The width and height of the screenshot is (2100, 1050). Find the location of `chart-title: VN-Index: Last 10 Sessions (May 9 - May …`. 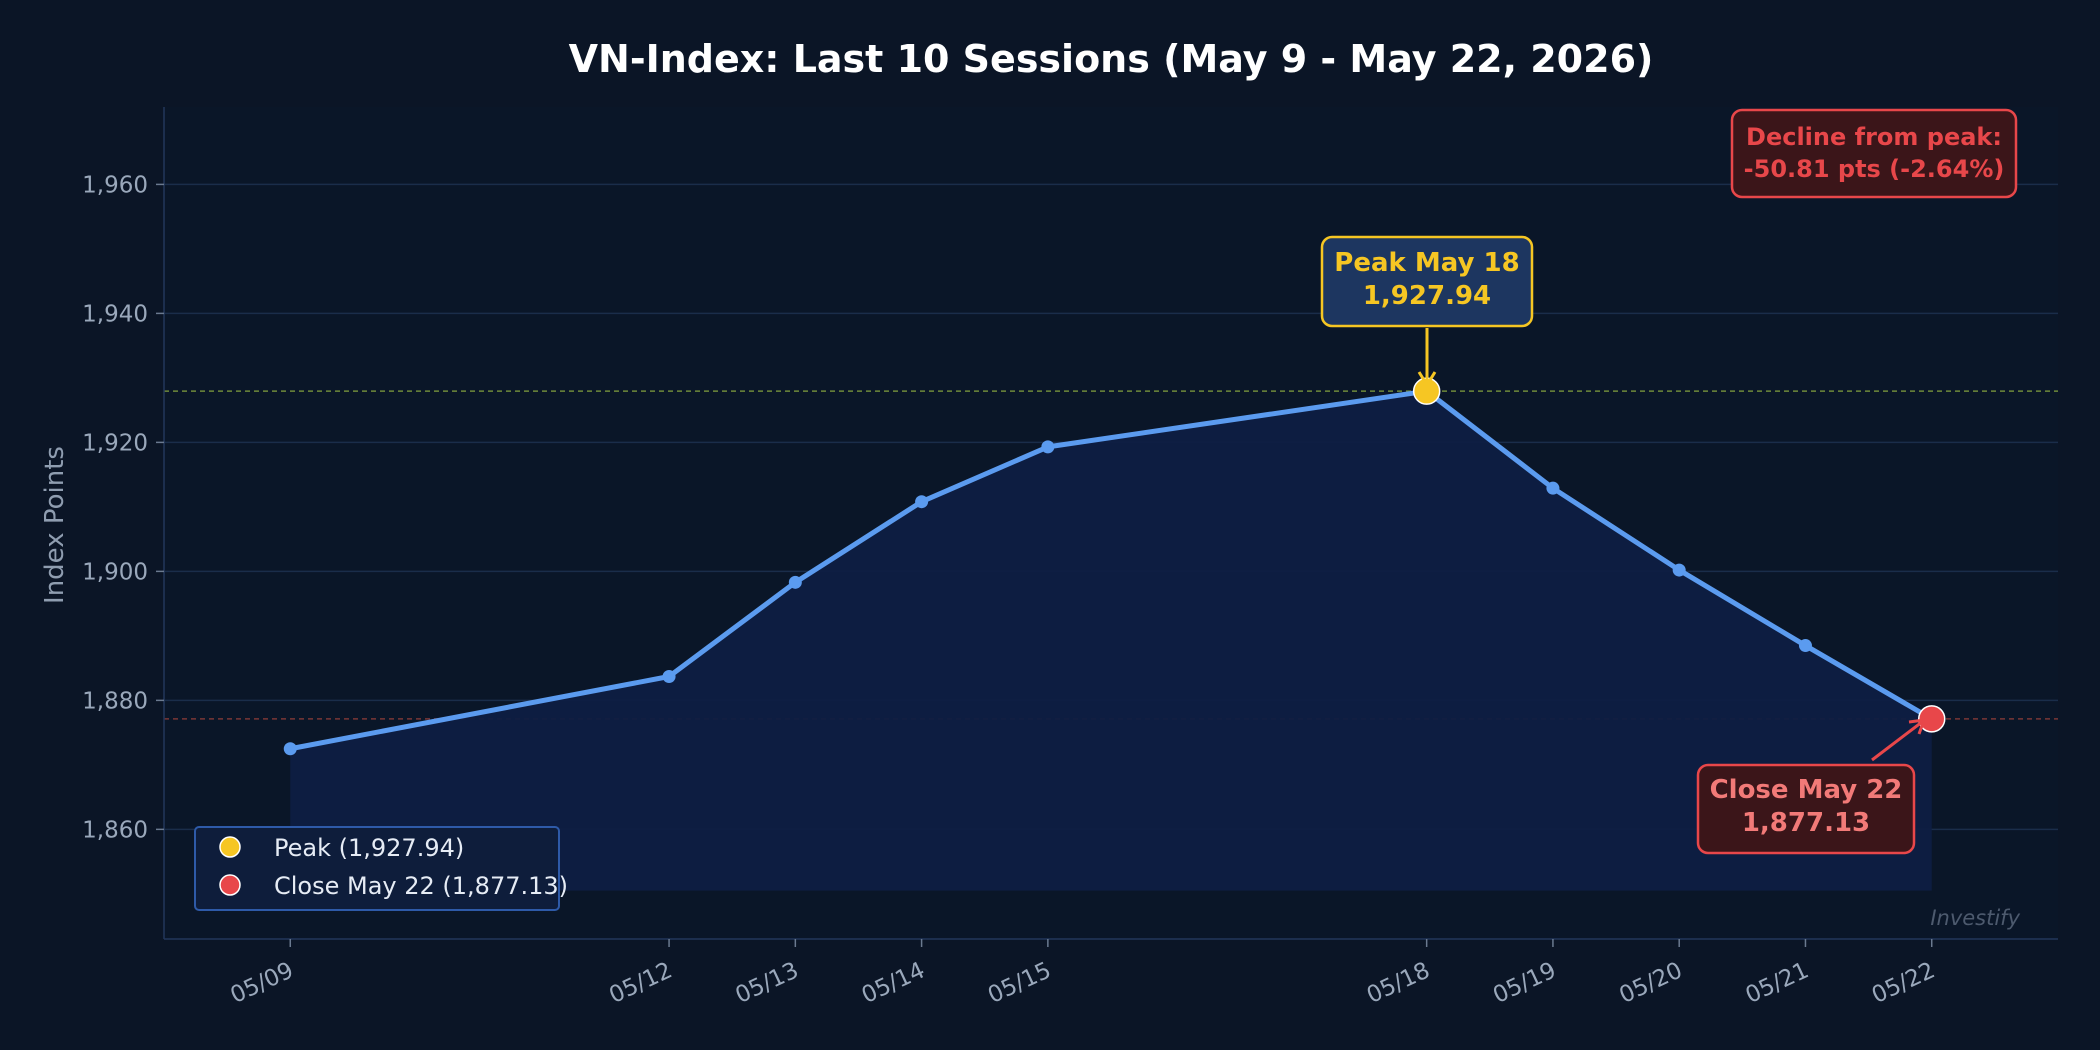

chart-title: VN-Index: Last 10 Sessions (May 9 - May … is located at coordinates (1111, 59).